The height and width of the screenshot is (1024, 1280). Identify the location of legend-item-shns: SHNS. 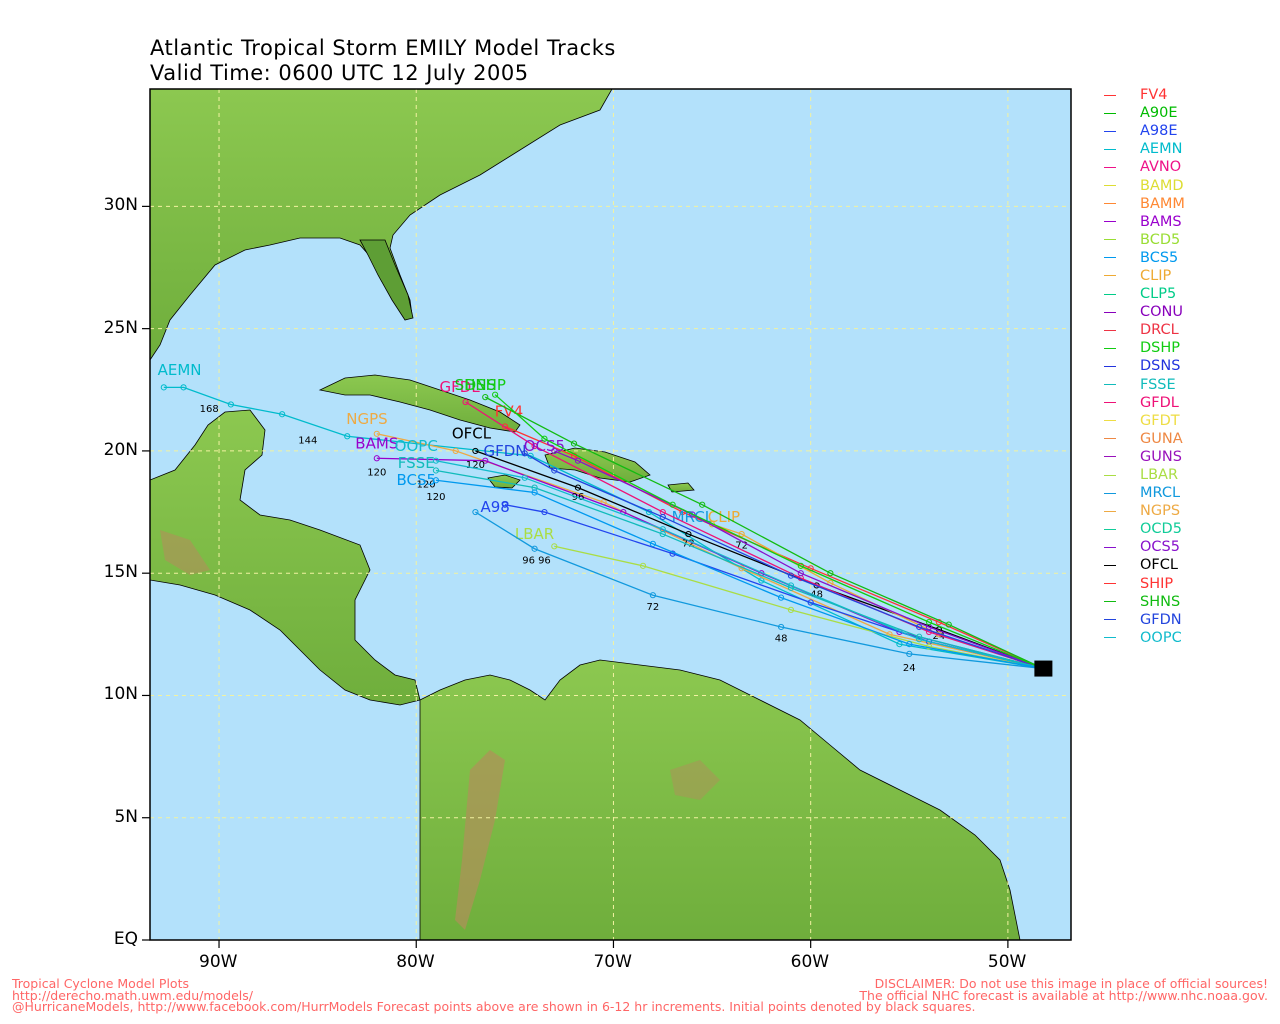
(1189, 602).